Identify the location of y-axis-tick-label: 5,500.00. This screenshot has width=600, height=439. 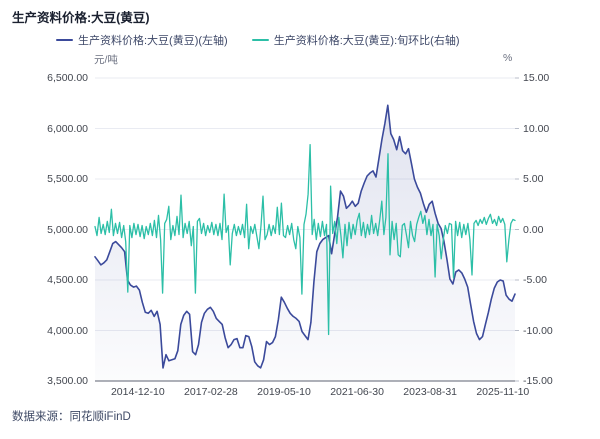
(67, 179).